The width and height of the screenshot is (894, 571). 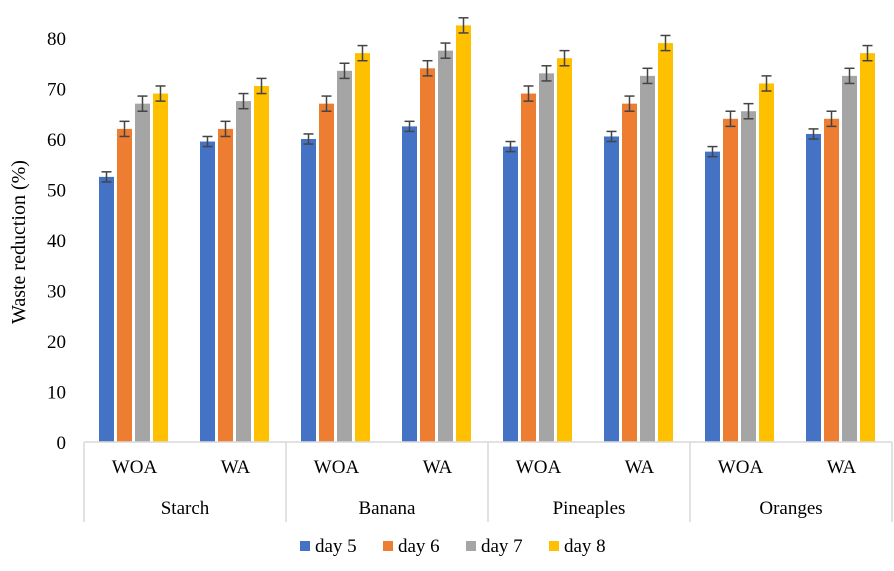 I want to click on y-tick-label: 0, so click(x=62, y=443).